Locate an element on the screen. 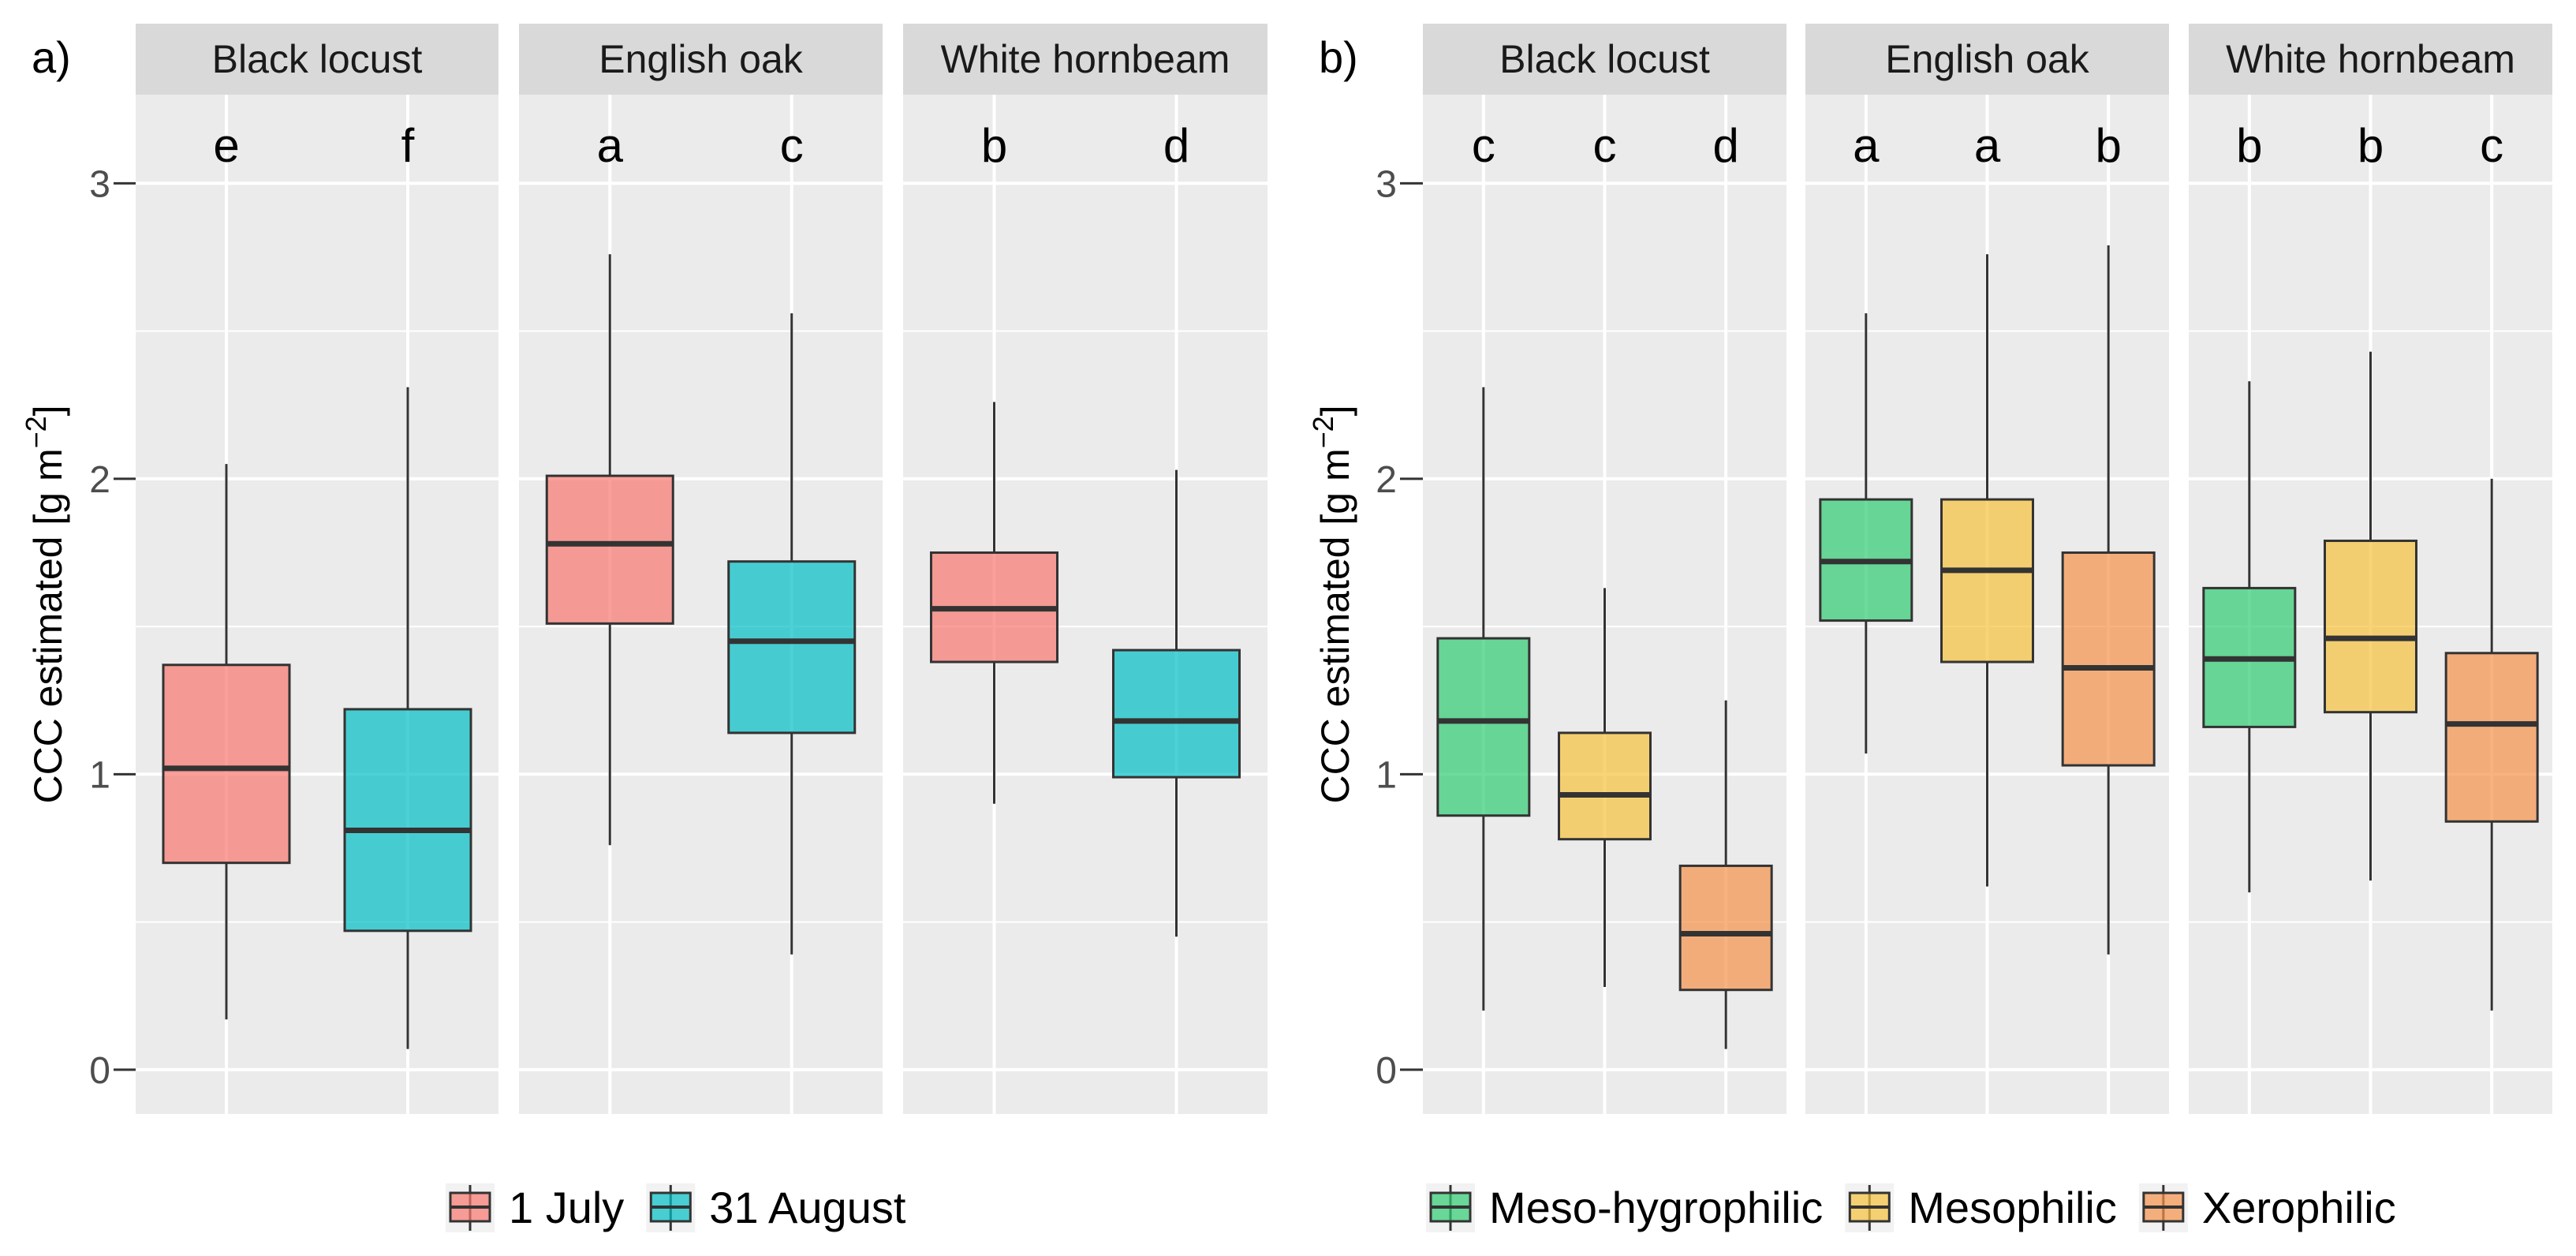  legend-label: 31 August is located at coordinates (807, 1207).